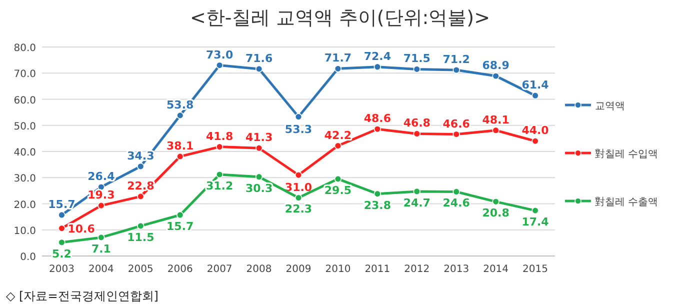 This screenshot has width=680, height=307. What do you see at coordinates (25, 48) in the screenshot?
I see `y-tick-label: 80.0` at bounding box center [25, 48].